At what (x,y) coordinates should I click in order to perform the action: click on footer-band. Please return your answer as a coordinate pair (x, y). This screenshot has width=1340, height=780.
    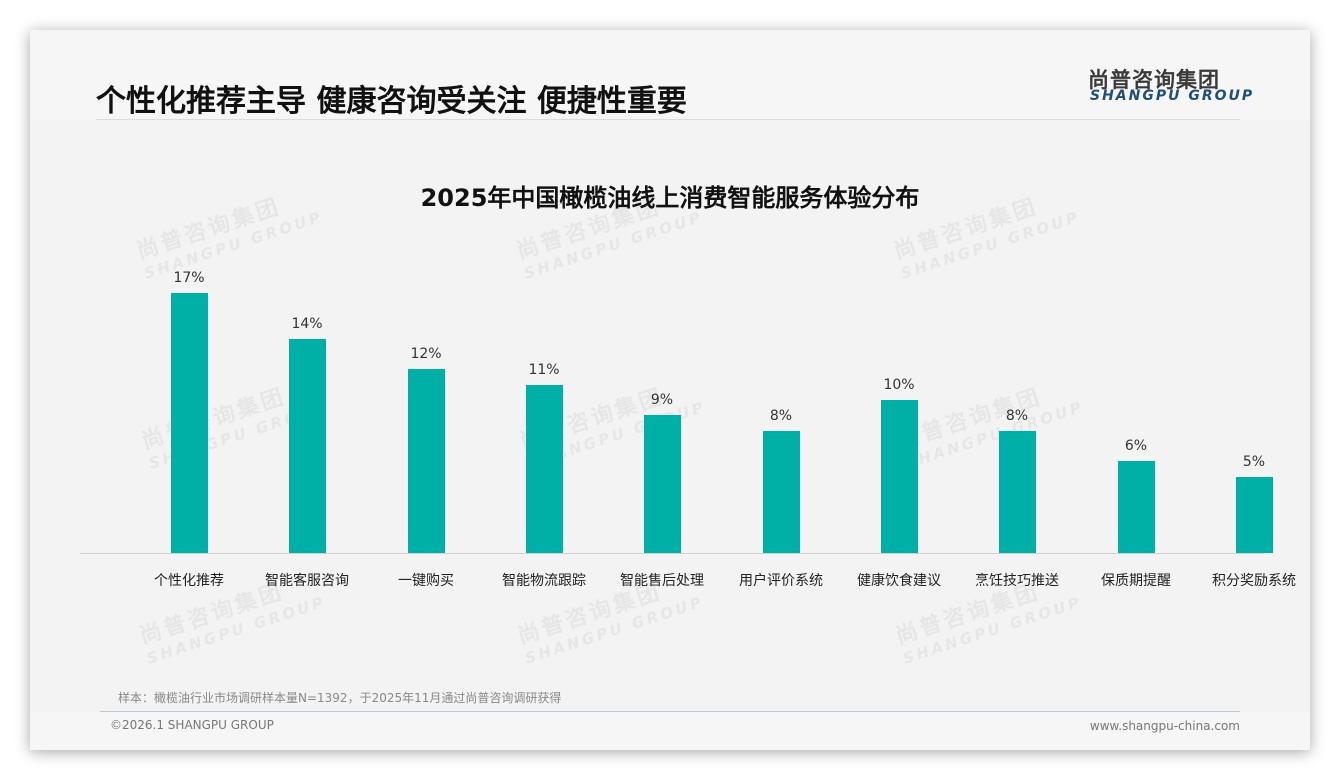
    Looking at the image, I should click on (670, 731).